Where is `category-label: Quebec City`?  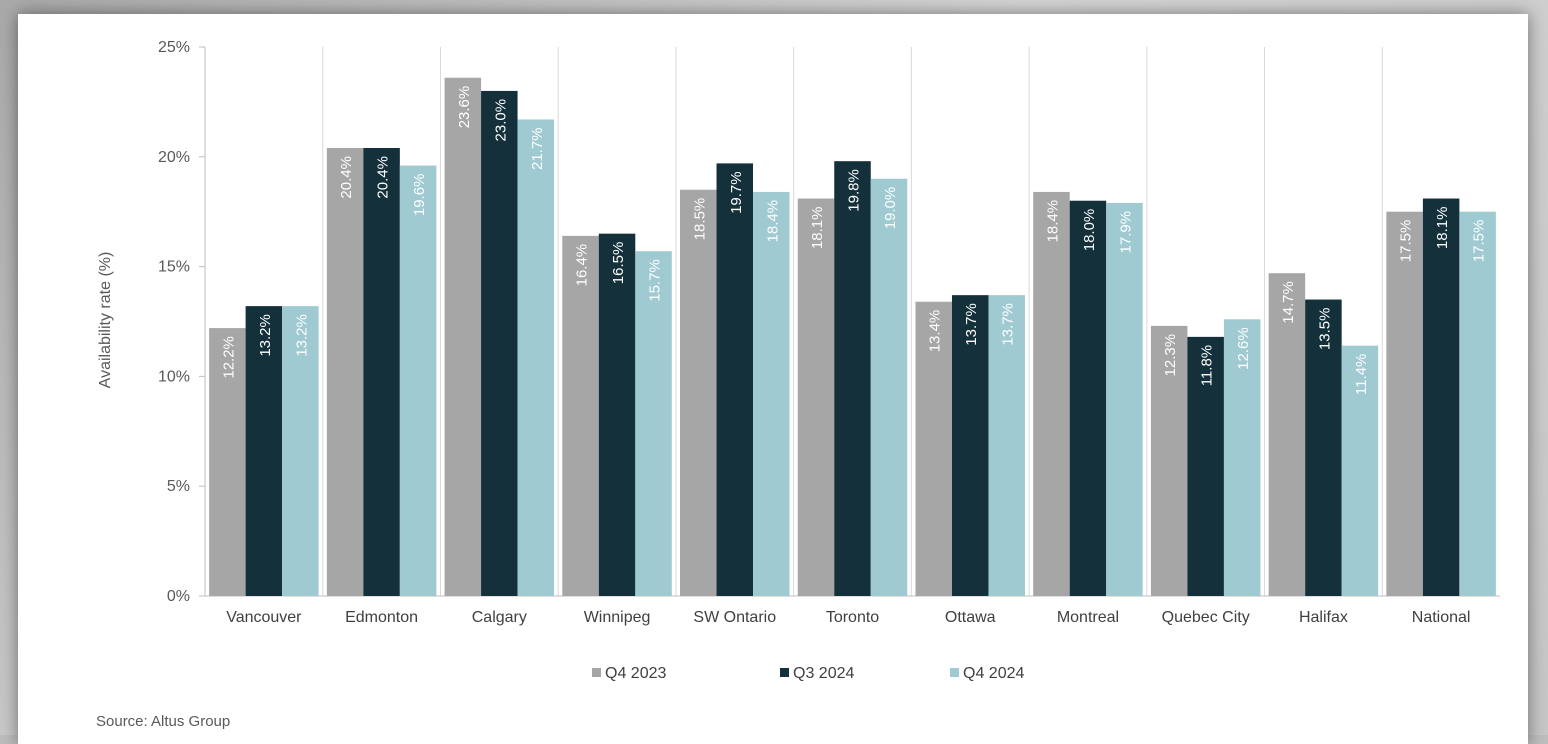 category-label: Quebec City is located at coordinates (1206, 617).